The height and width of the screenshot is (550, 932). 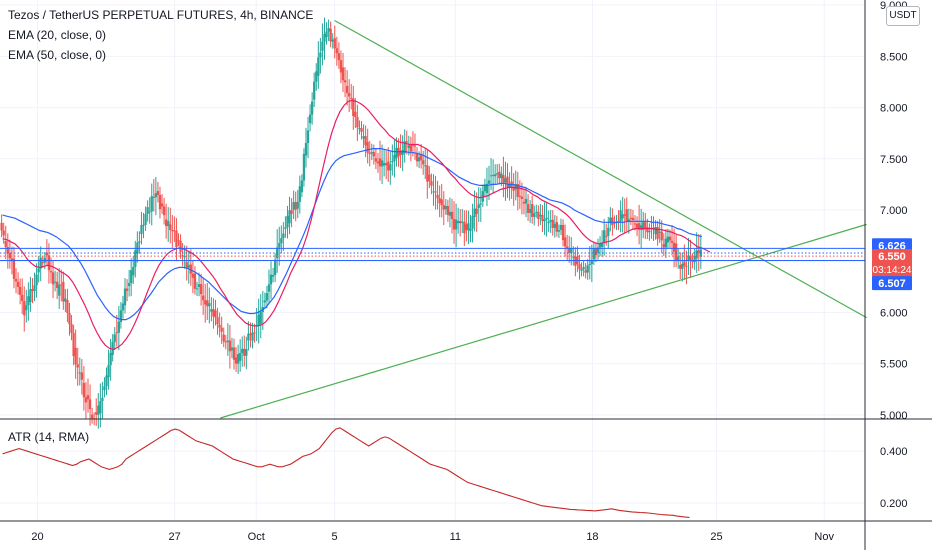 I want to click on x-tick-label: 11, so click(x=455, y=537).